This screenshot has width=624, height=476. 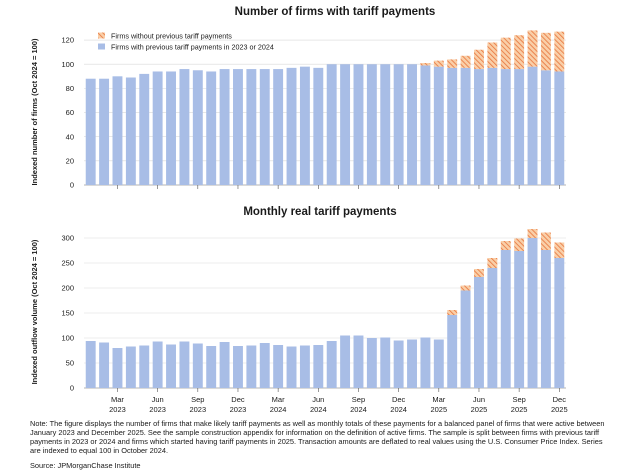 What do you see at coordinates (72, 185) in the screenshot?
I see `y-tick-label: 0` at bounding box center [72, 185].